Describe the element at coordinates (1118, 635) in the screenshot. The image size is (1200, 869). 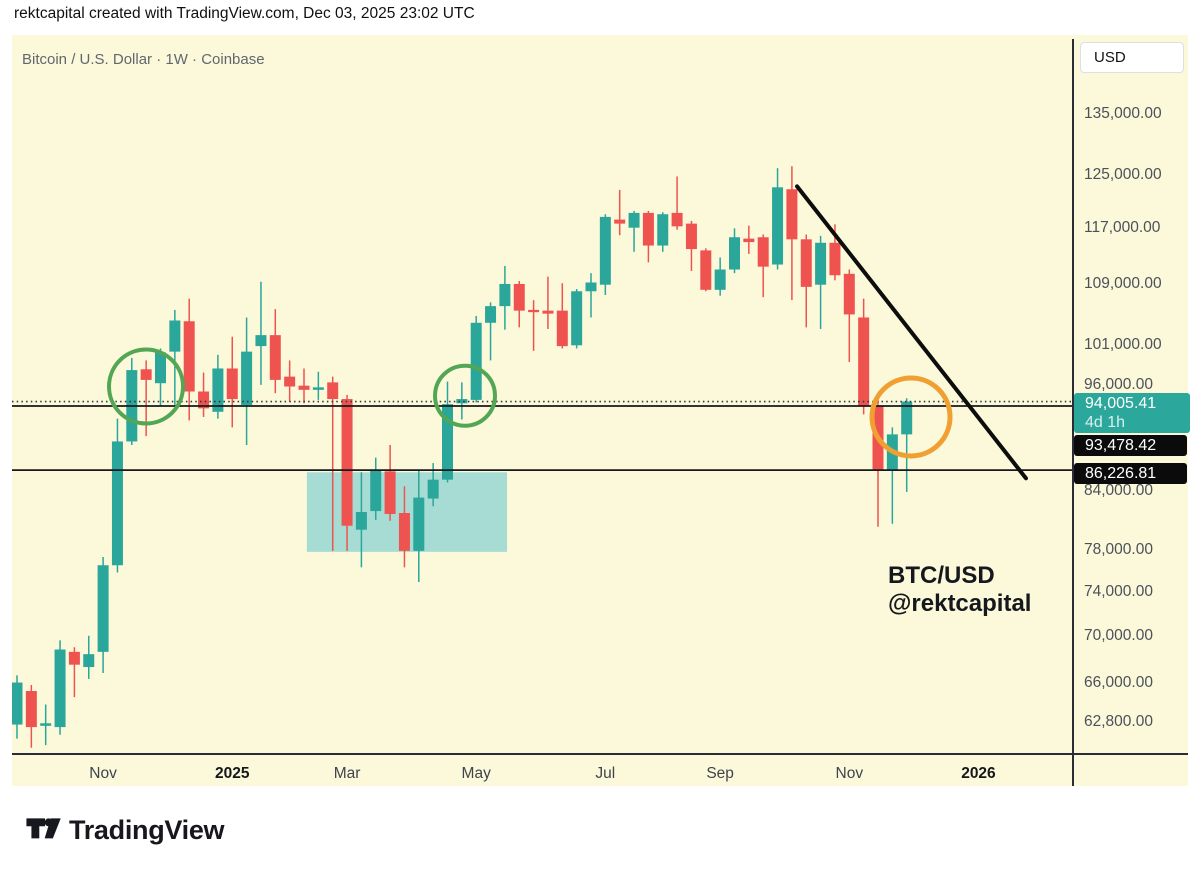
I see `price-tick-label: 70,000.00` at that location.